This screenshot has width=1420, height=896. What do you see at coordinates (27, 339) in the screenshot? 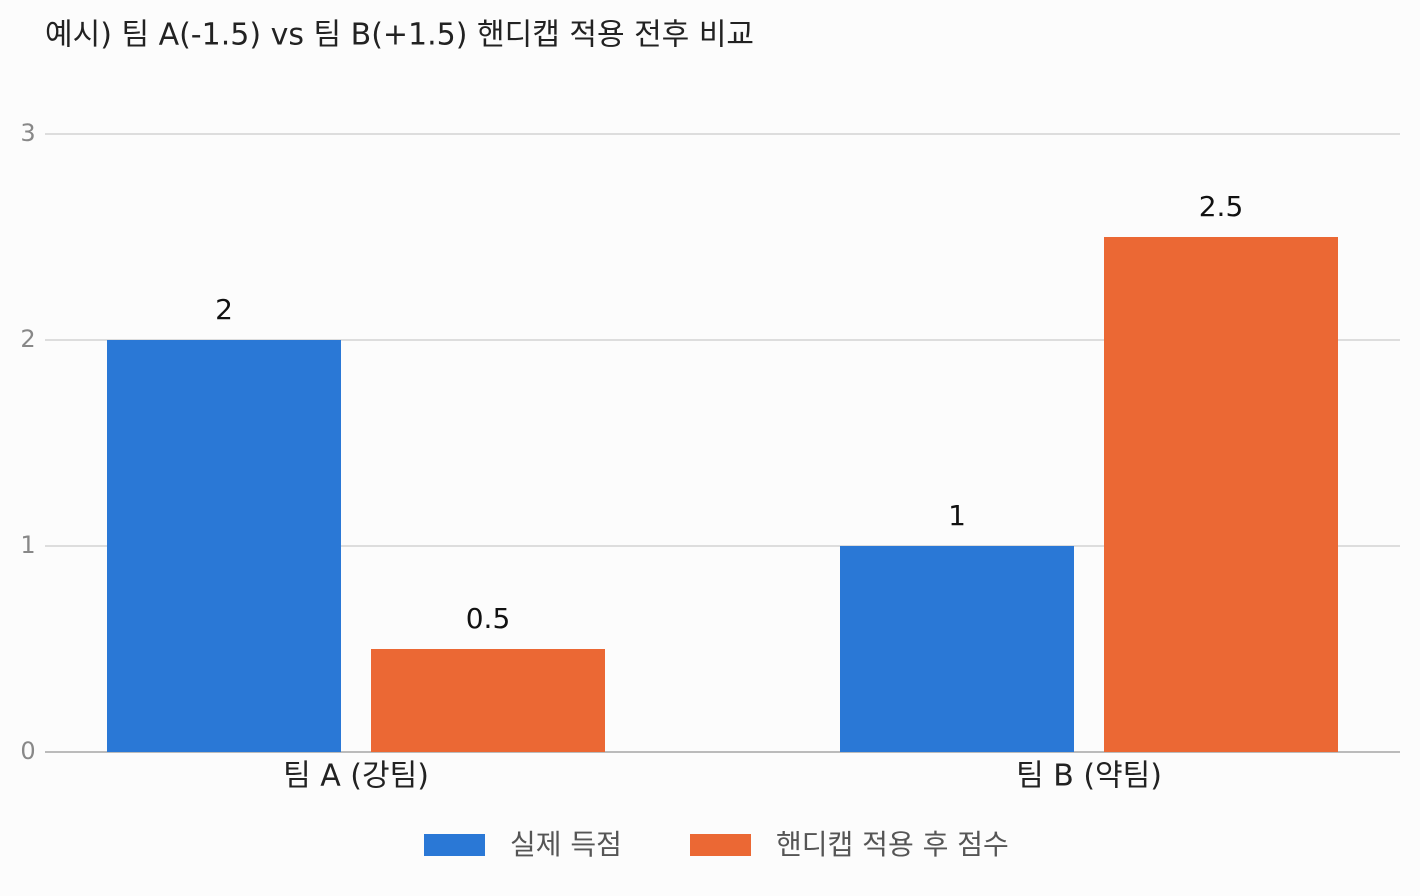
I see `y-tick-label: 2` at bounding box center [27, 339].